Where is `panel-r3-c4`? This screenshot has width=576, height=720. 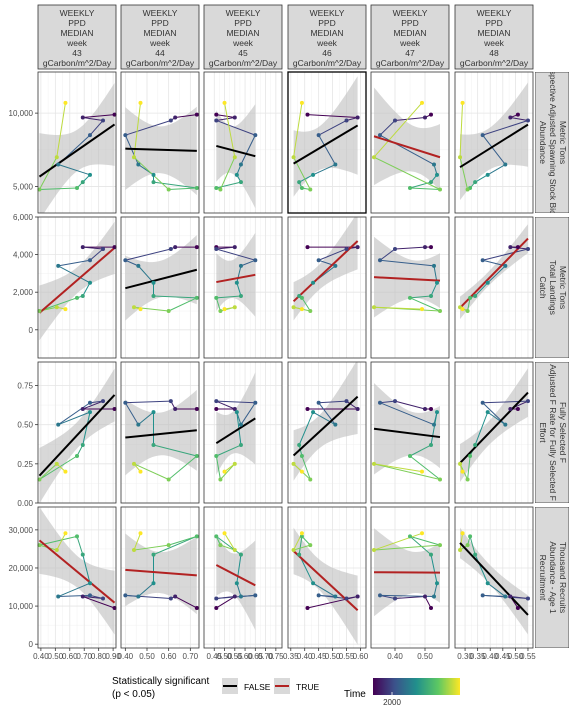 panel-r3-c4 is located at coordinates (327, 432).